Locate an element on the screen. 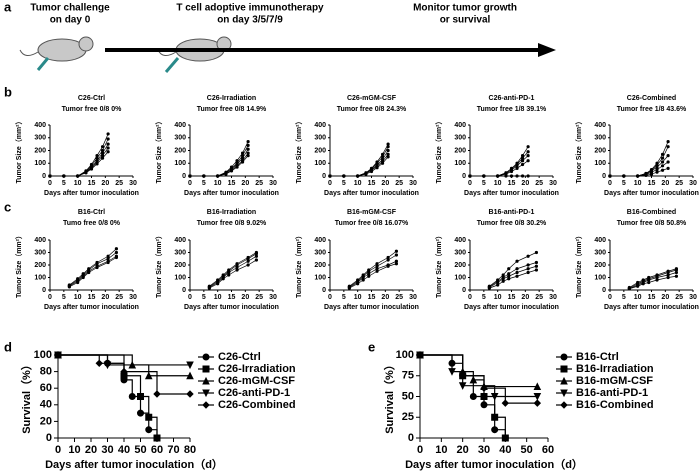 Image resolution: width=700 pixels, height=473 pixels. chart-title: B16-anti-PD-1 is located at coordinates (512, 212).